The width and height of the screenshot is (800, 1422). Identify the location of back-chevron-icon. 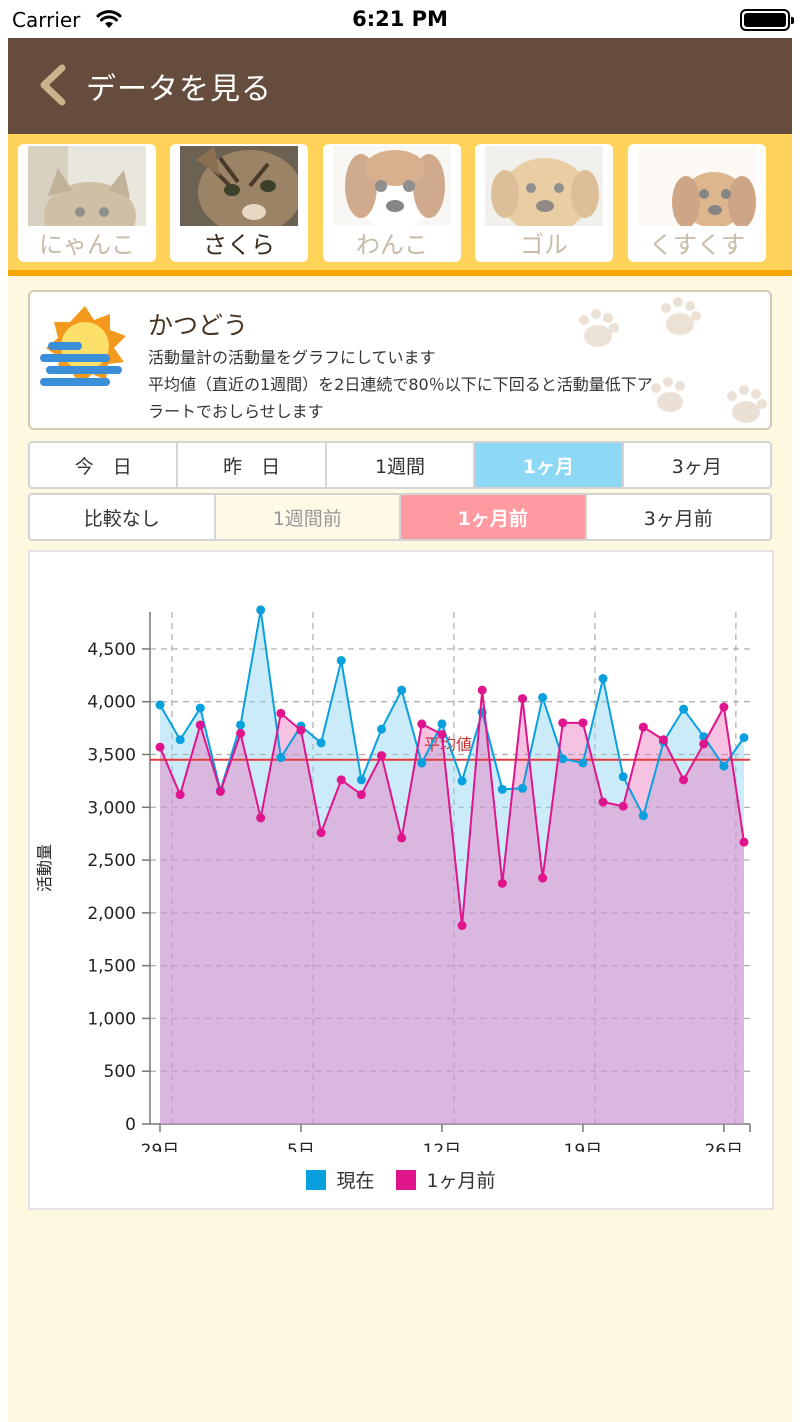
(52, 85).